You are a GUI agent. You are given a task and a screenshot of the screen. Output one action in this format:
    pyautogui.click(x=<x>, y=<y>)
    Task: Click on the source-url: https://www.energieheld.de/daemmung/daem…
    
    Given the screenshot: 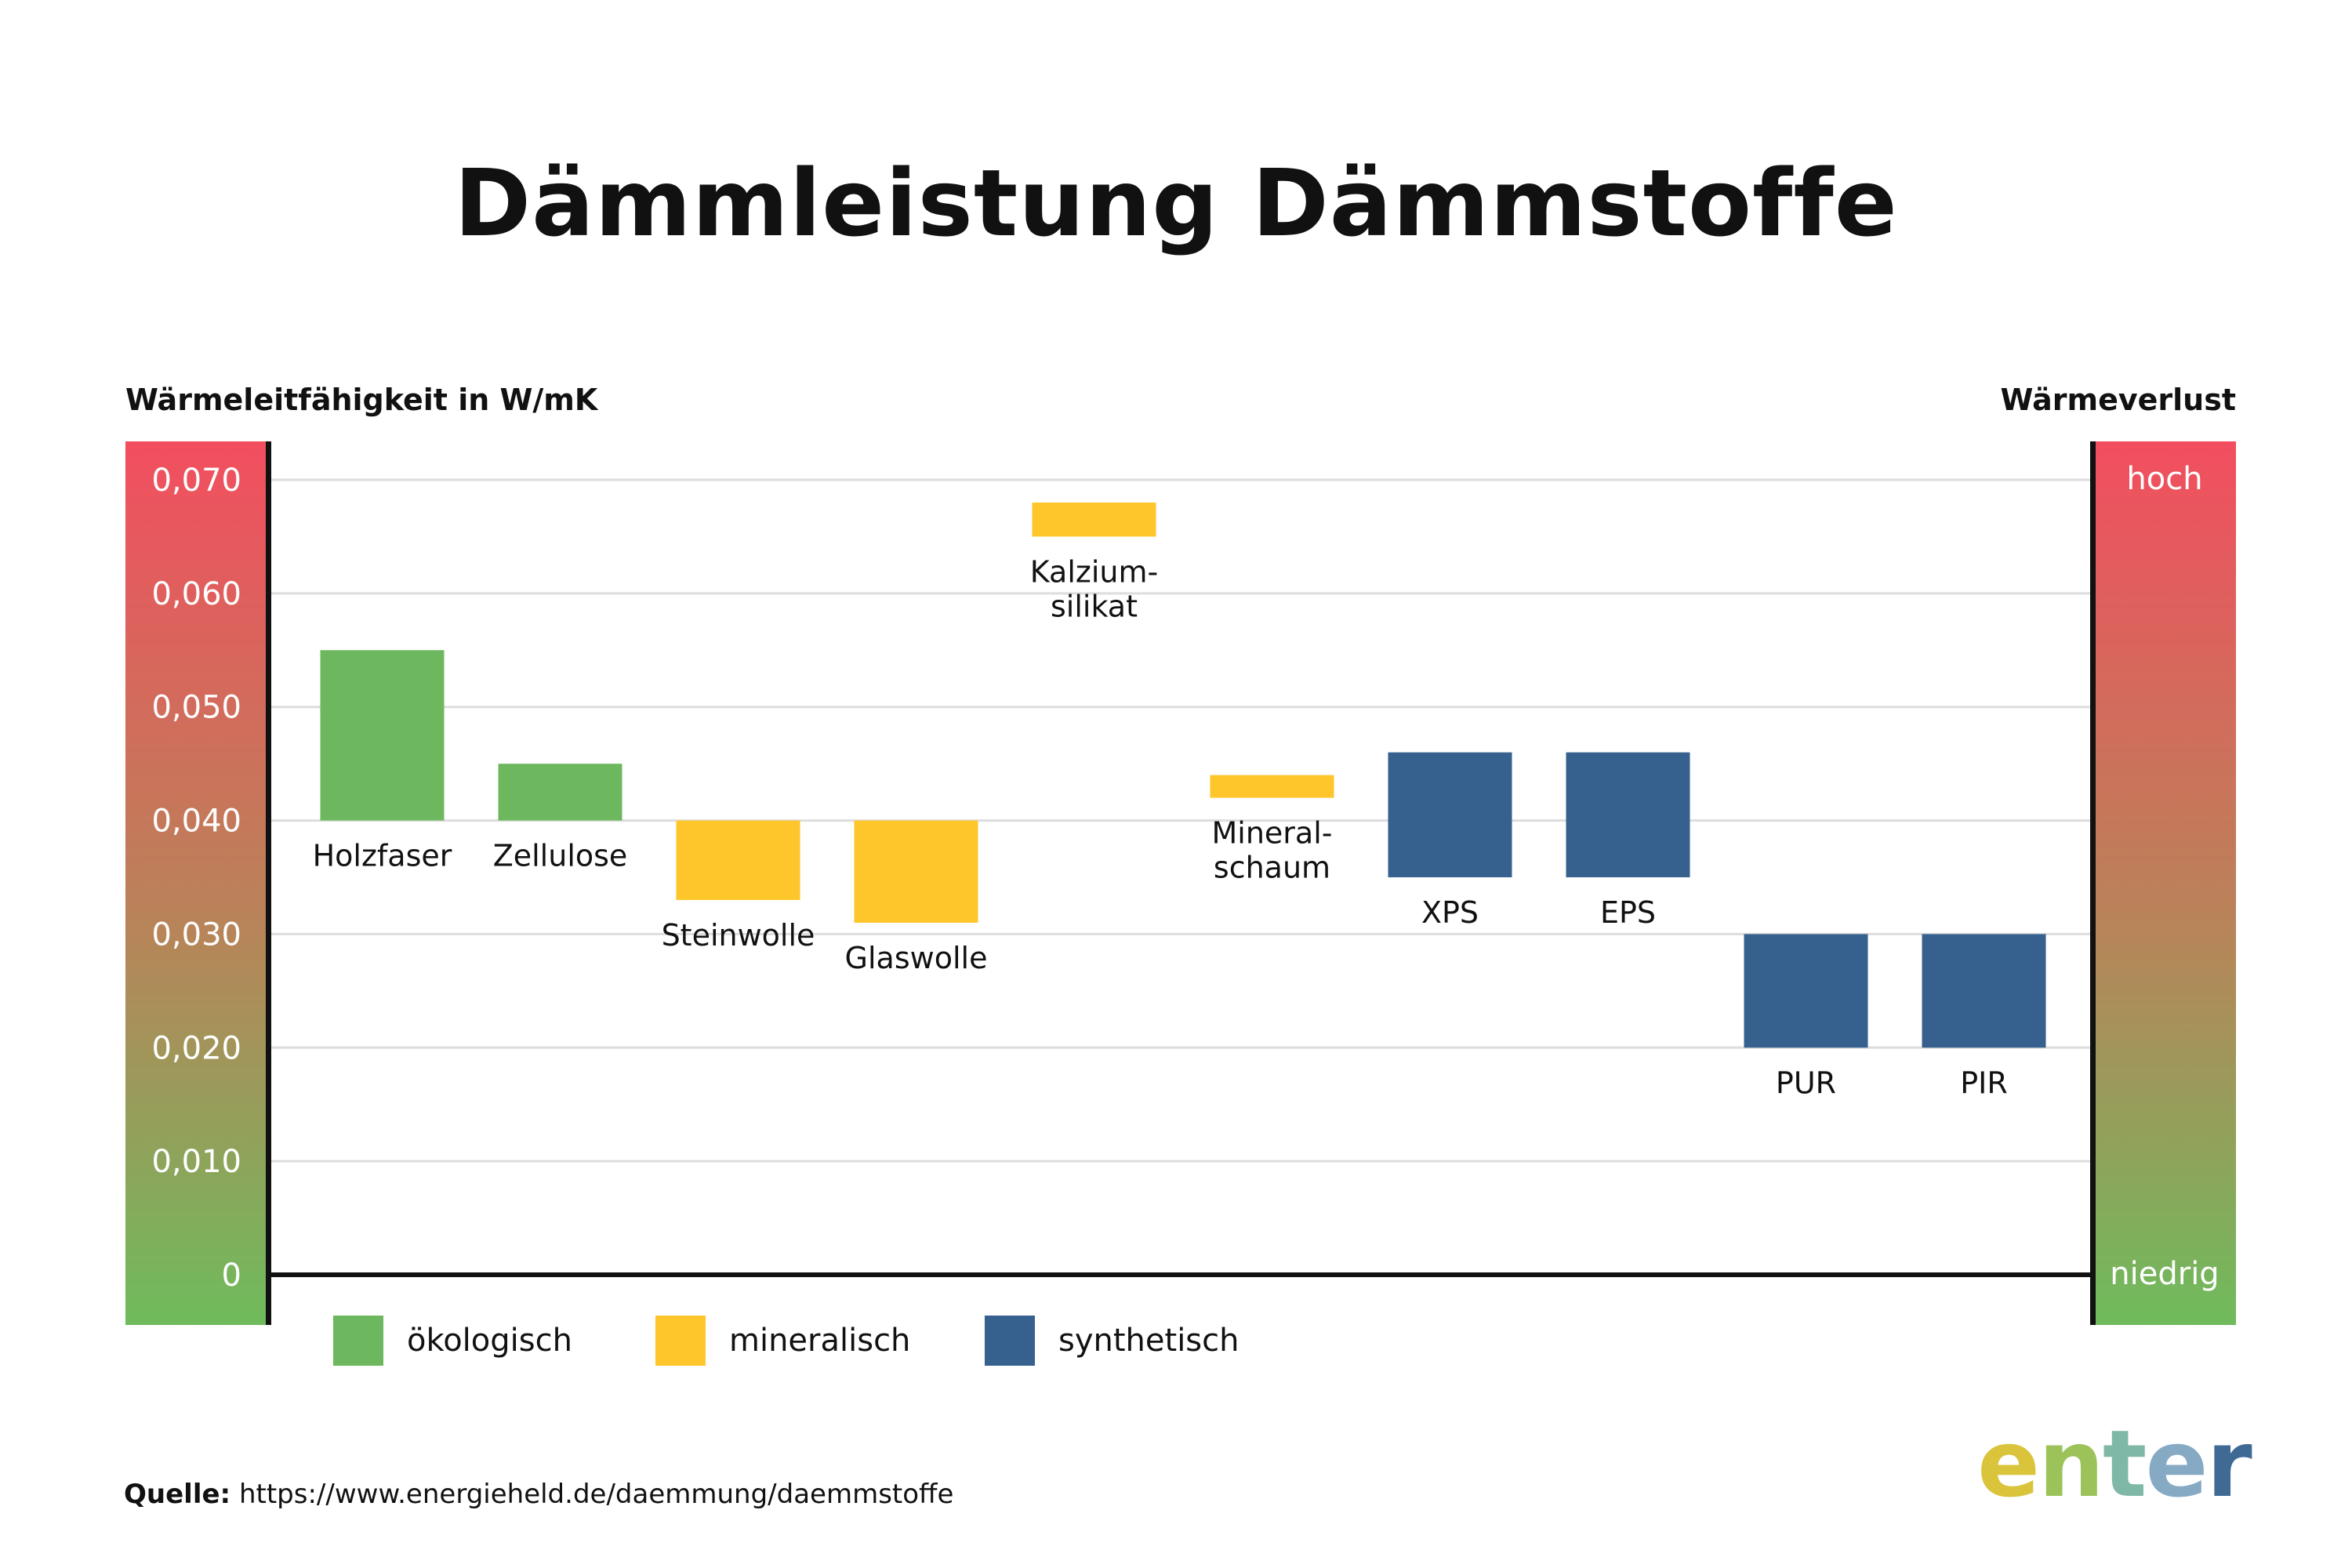 What is the action you would take?
    pyautogui.click(x=596, y=1494)
    